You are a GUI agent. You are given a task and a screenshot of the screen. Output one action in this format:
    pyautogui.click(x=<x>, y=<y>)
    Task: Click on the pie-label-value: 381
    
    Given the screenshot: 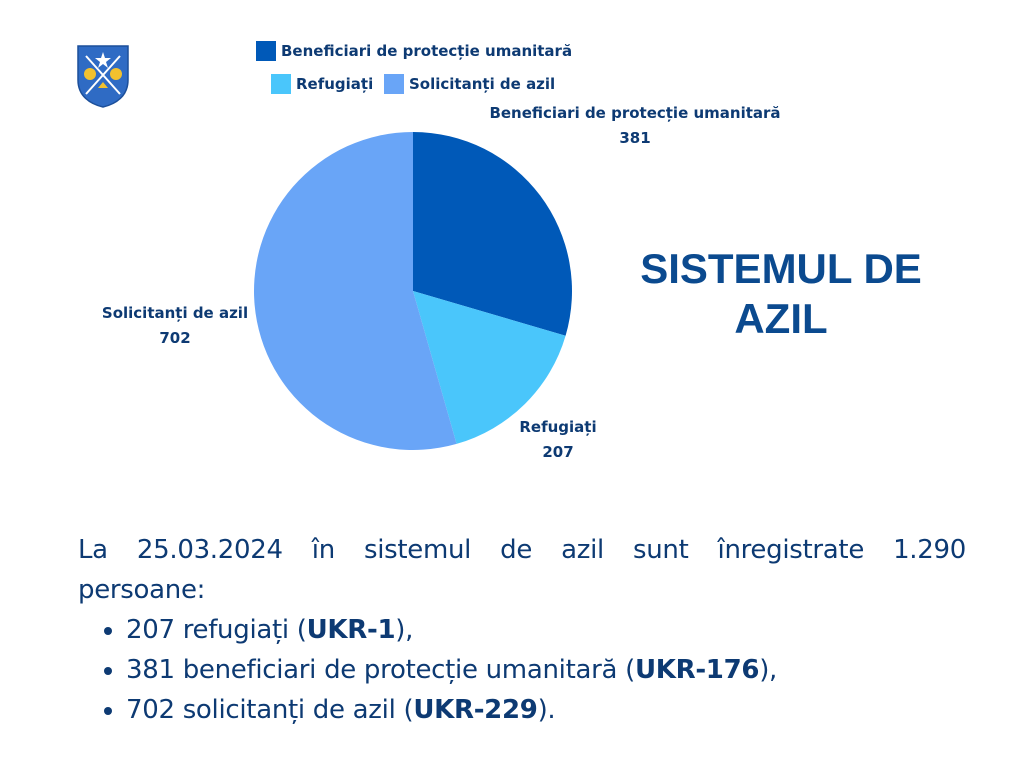 What is the action you would take?
    pyautogui.click(x=634, y=138)
    